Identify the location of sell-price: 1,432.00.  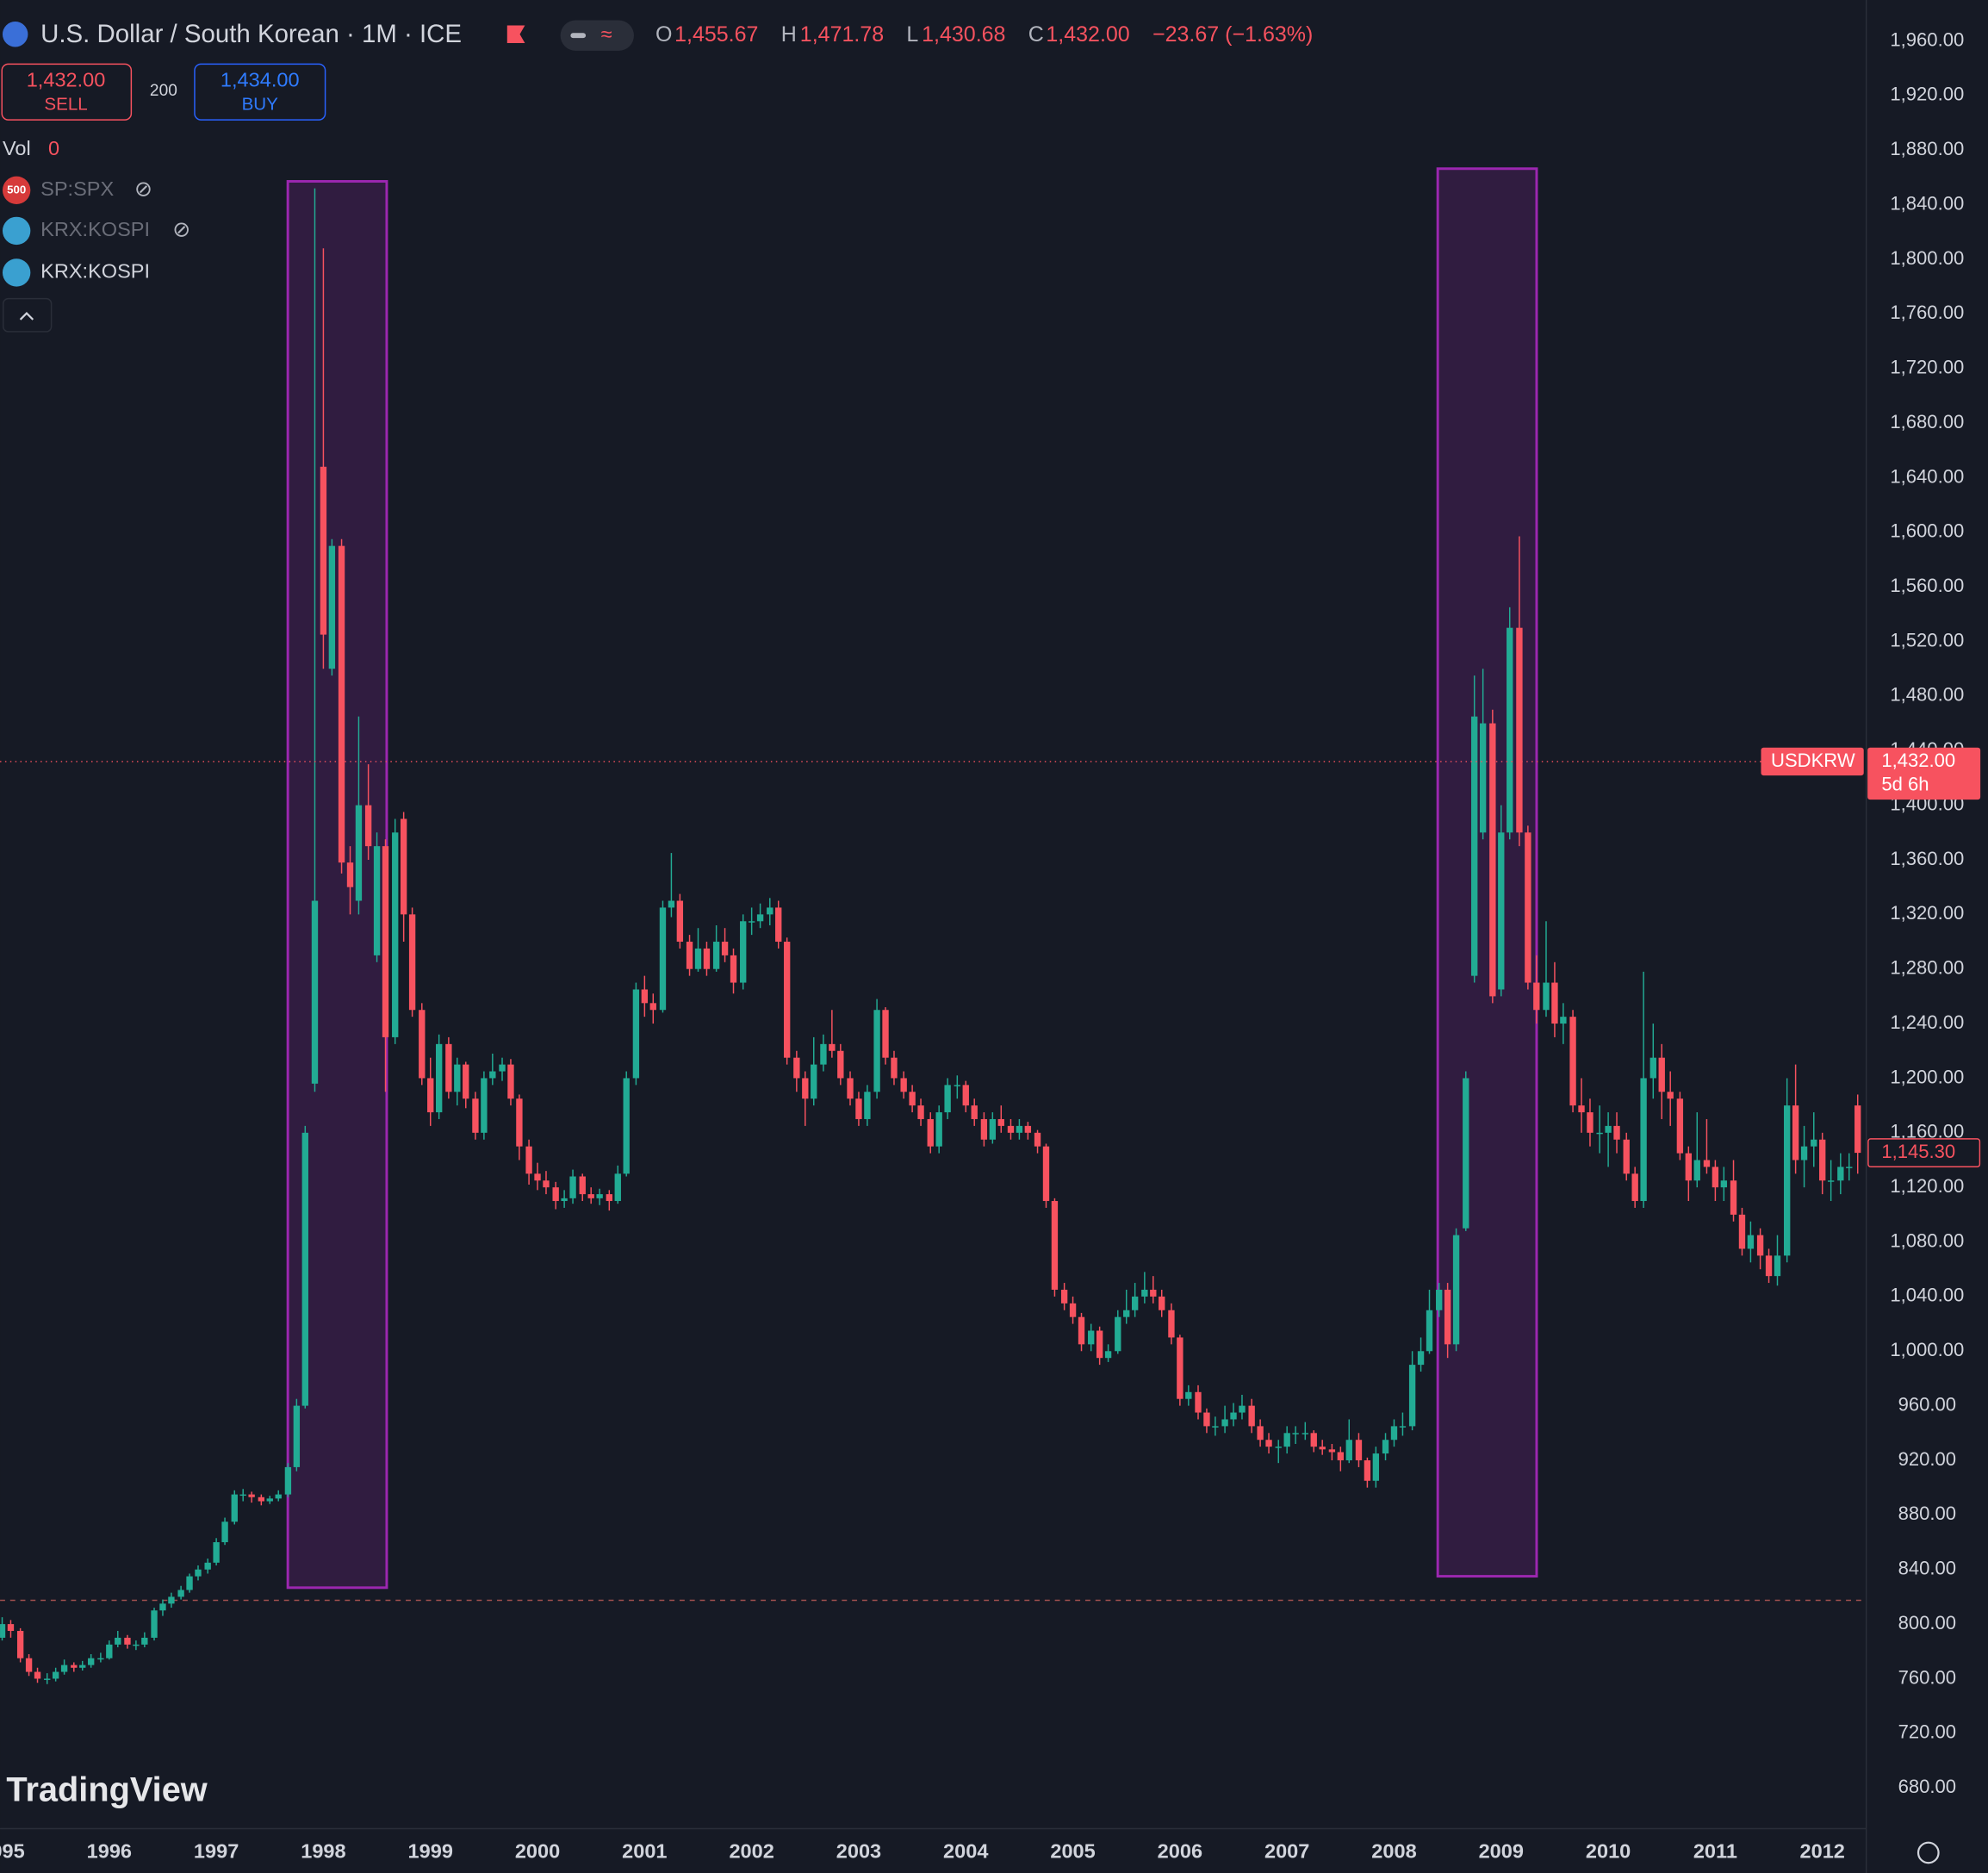
(66, 79).